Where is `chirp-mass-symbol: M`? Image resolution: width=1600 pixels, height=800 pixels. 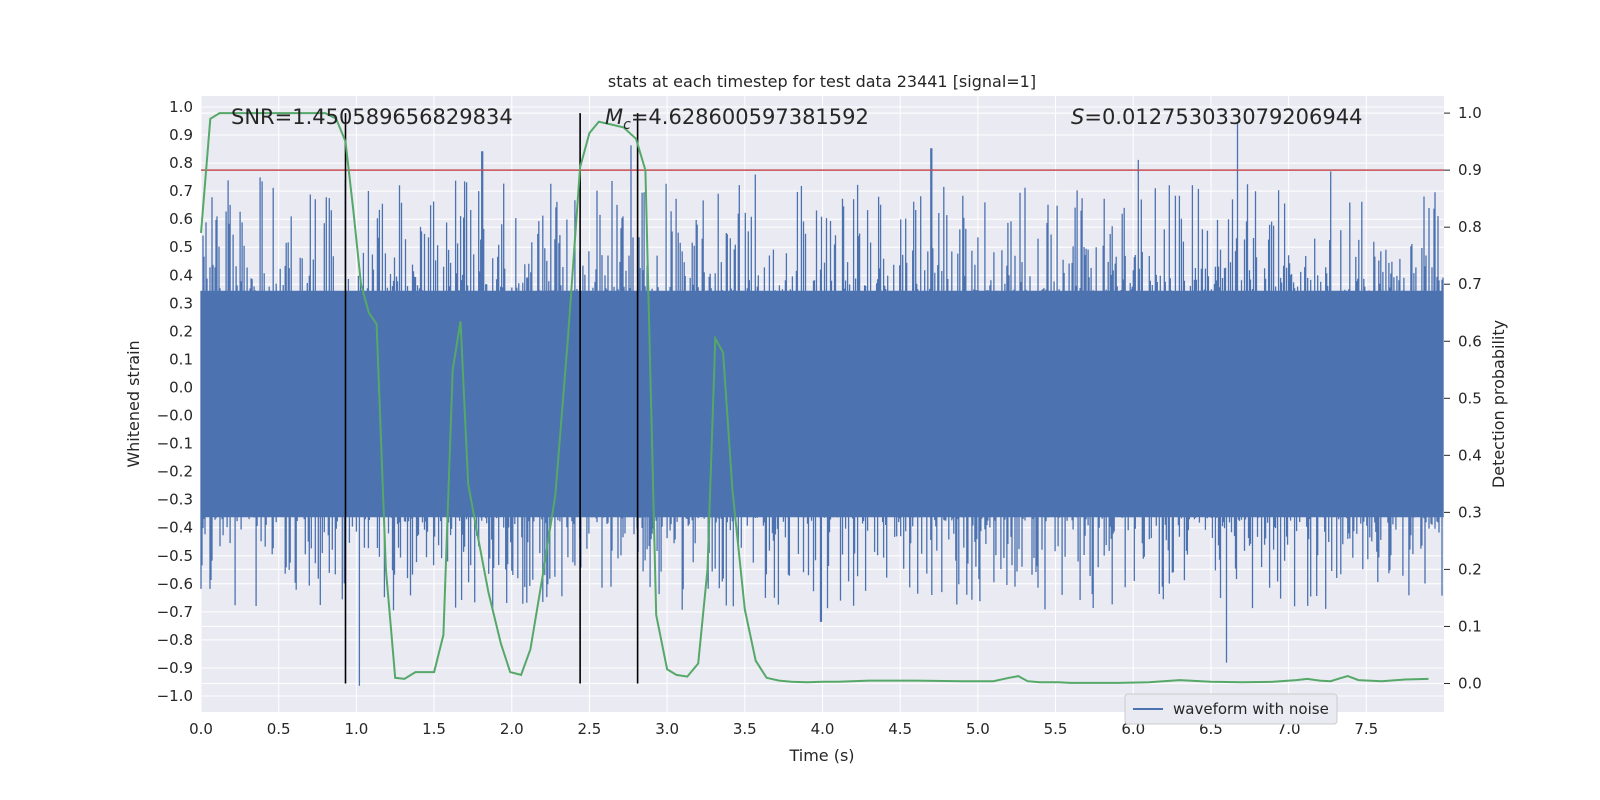
chirp-mass-symbol: M is located at coordinates (614, 117).